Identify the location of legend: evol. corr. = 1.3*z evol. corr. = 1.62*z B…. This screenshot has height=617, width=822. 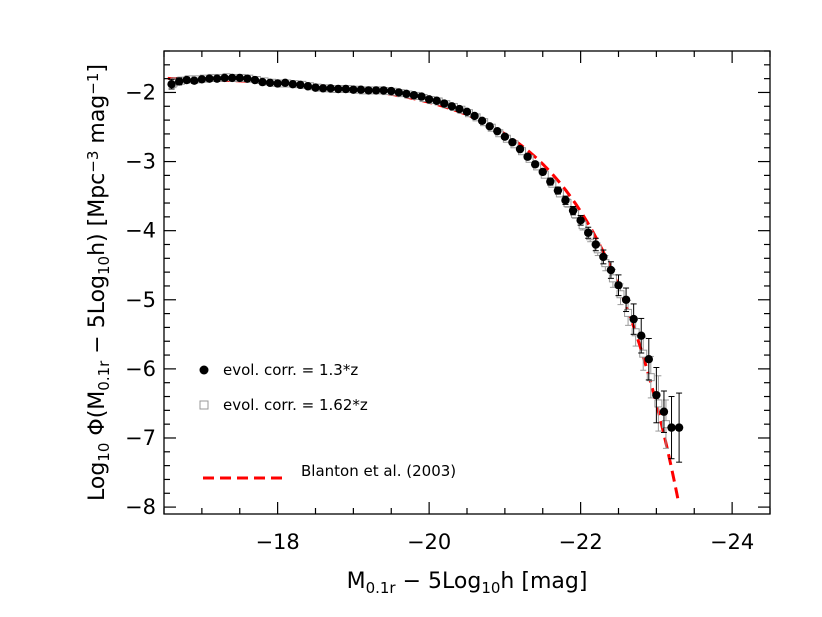
(327, 420).